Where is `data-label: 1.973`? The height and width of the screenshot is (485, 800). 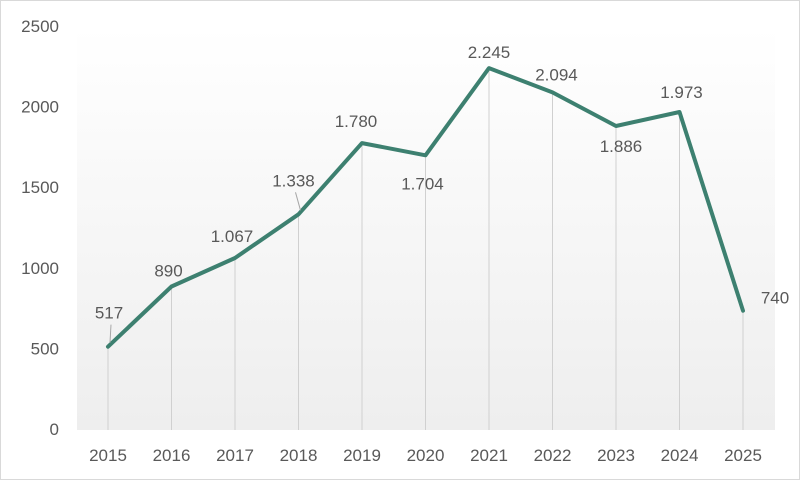
data-label: 1.973 is located at coordinates (681, 92).